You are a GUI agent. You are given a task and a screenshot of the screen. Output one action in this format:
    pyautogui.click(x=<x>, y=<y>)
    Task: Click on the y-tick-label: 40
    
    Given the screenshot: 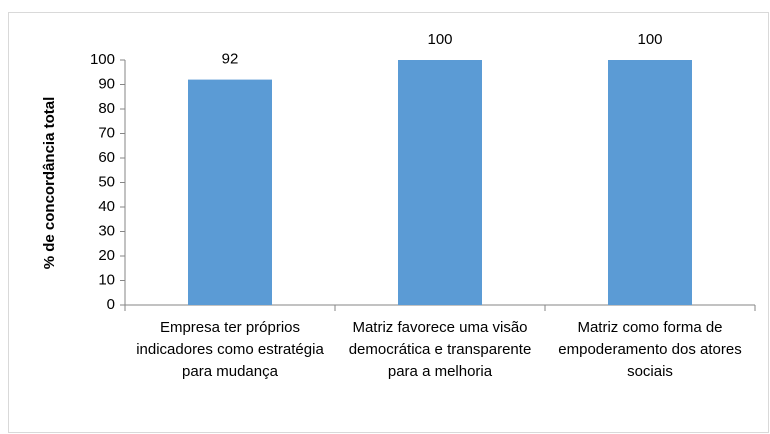 What is the action you would take?
    pyautogui.click(x=106, y=206)
    